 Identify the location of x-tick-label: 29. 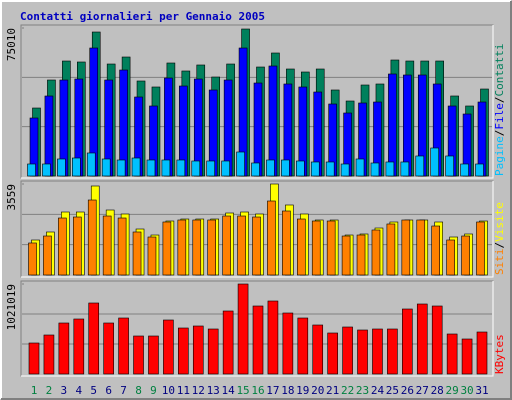
(452, 390).